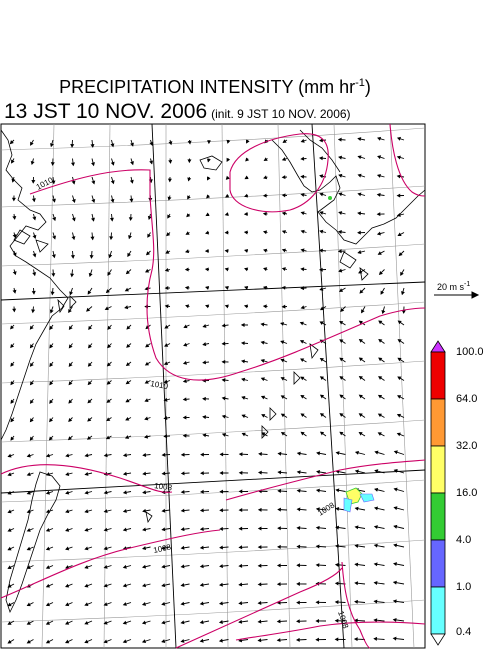  What do you see at coordinates (464, 540) in the screenshot?
I see `colorbar-level-label: 4.0` at bounding box center [464, 540].